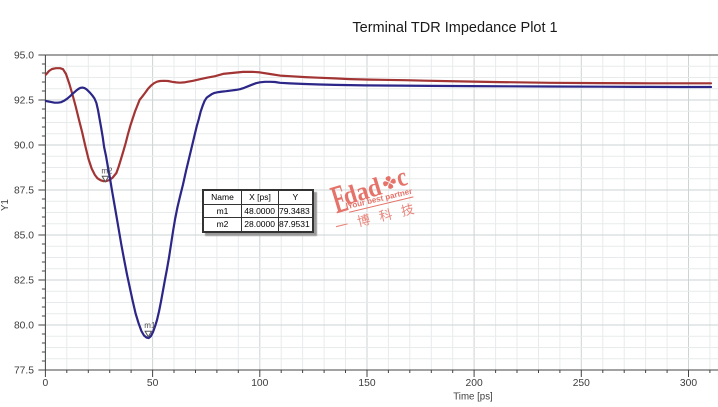 This screenshot has width=718, height=407. What do you see at coordinates (688, 383) in the screenshot?
I see `svg-text: 300` at bounding box center [688, 383].